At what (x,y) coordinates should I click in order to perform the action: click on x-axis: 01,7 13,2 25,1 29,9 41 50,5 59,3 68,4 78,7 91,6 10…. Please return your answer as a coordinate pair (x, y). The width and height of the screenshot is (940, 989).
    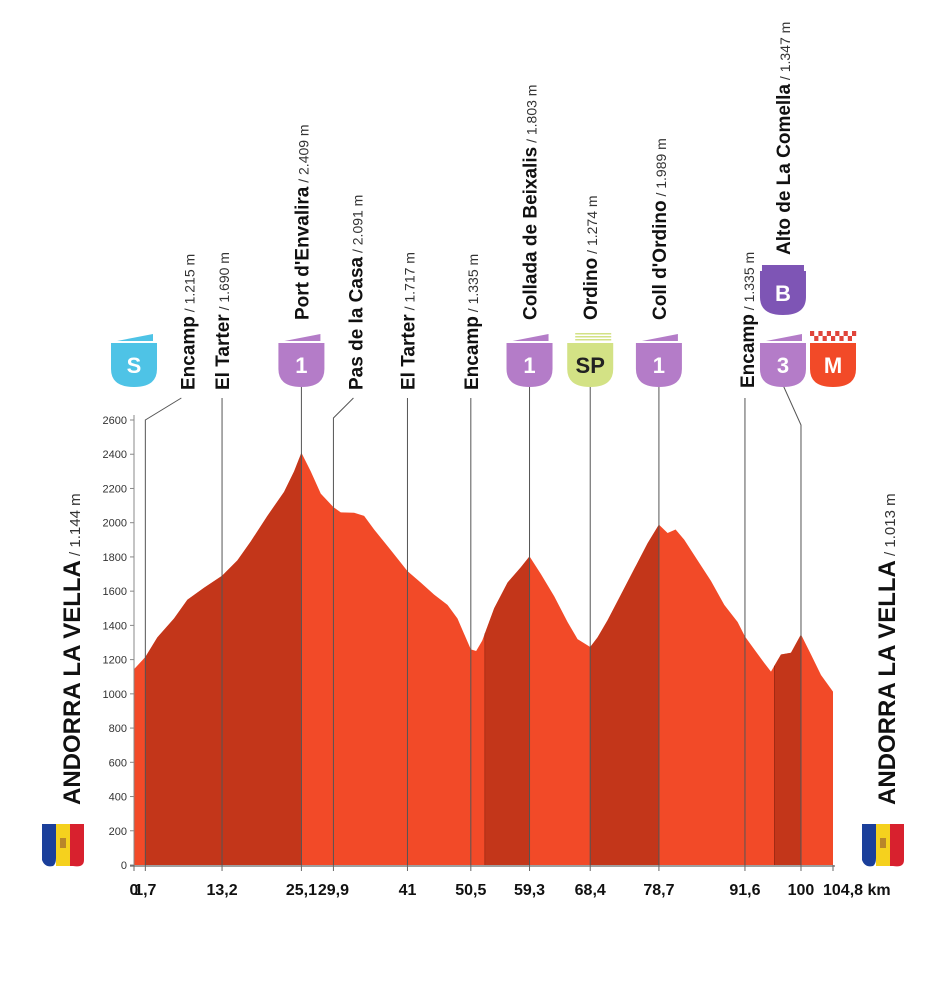
    Looking at the image, I should click on (510, 882).